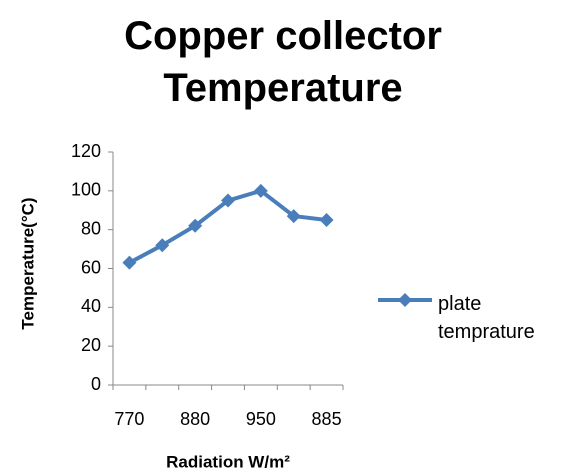 The height and width of the screenshot is (475, 571). Describe the element at coordinates (27, 263) in the screenshot. I see `y-axis-title: Temperature(°C)` at that location.